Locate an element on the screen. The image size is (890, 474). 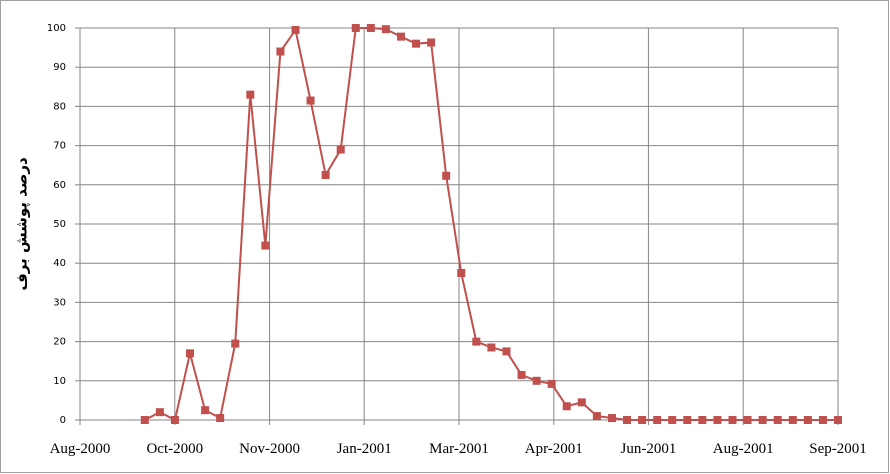
x-tick-label: Sep-2001 is located at coordinates (838, 449).